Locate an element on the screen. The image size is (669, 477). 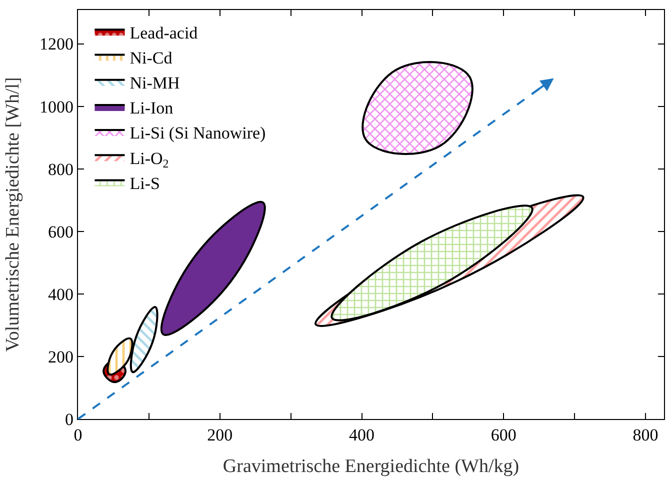
y-tick-label: 200 is located at coordinates (61, 356).